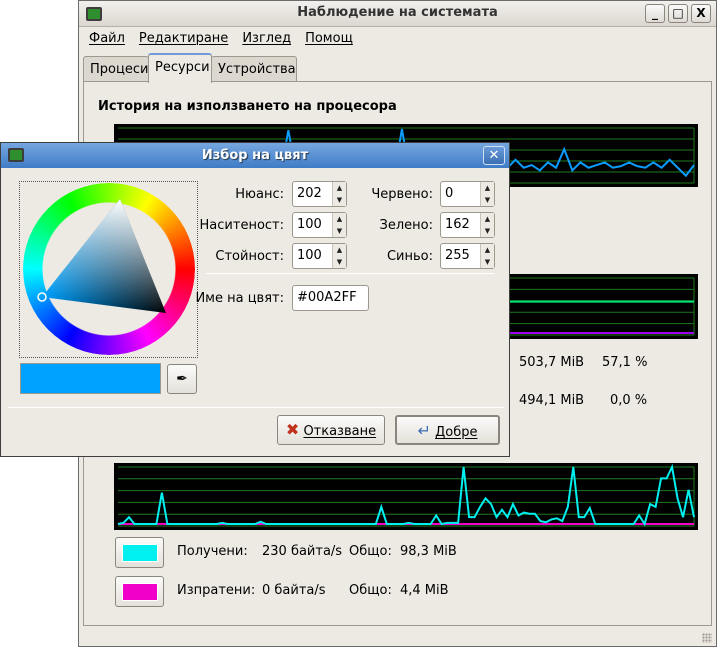  Describe the element at coordinates (212, 551) in the screenshot. I see `received-label: Получени:` at that location.